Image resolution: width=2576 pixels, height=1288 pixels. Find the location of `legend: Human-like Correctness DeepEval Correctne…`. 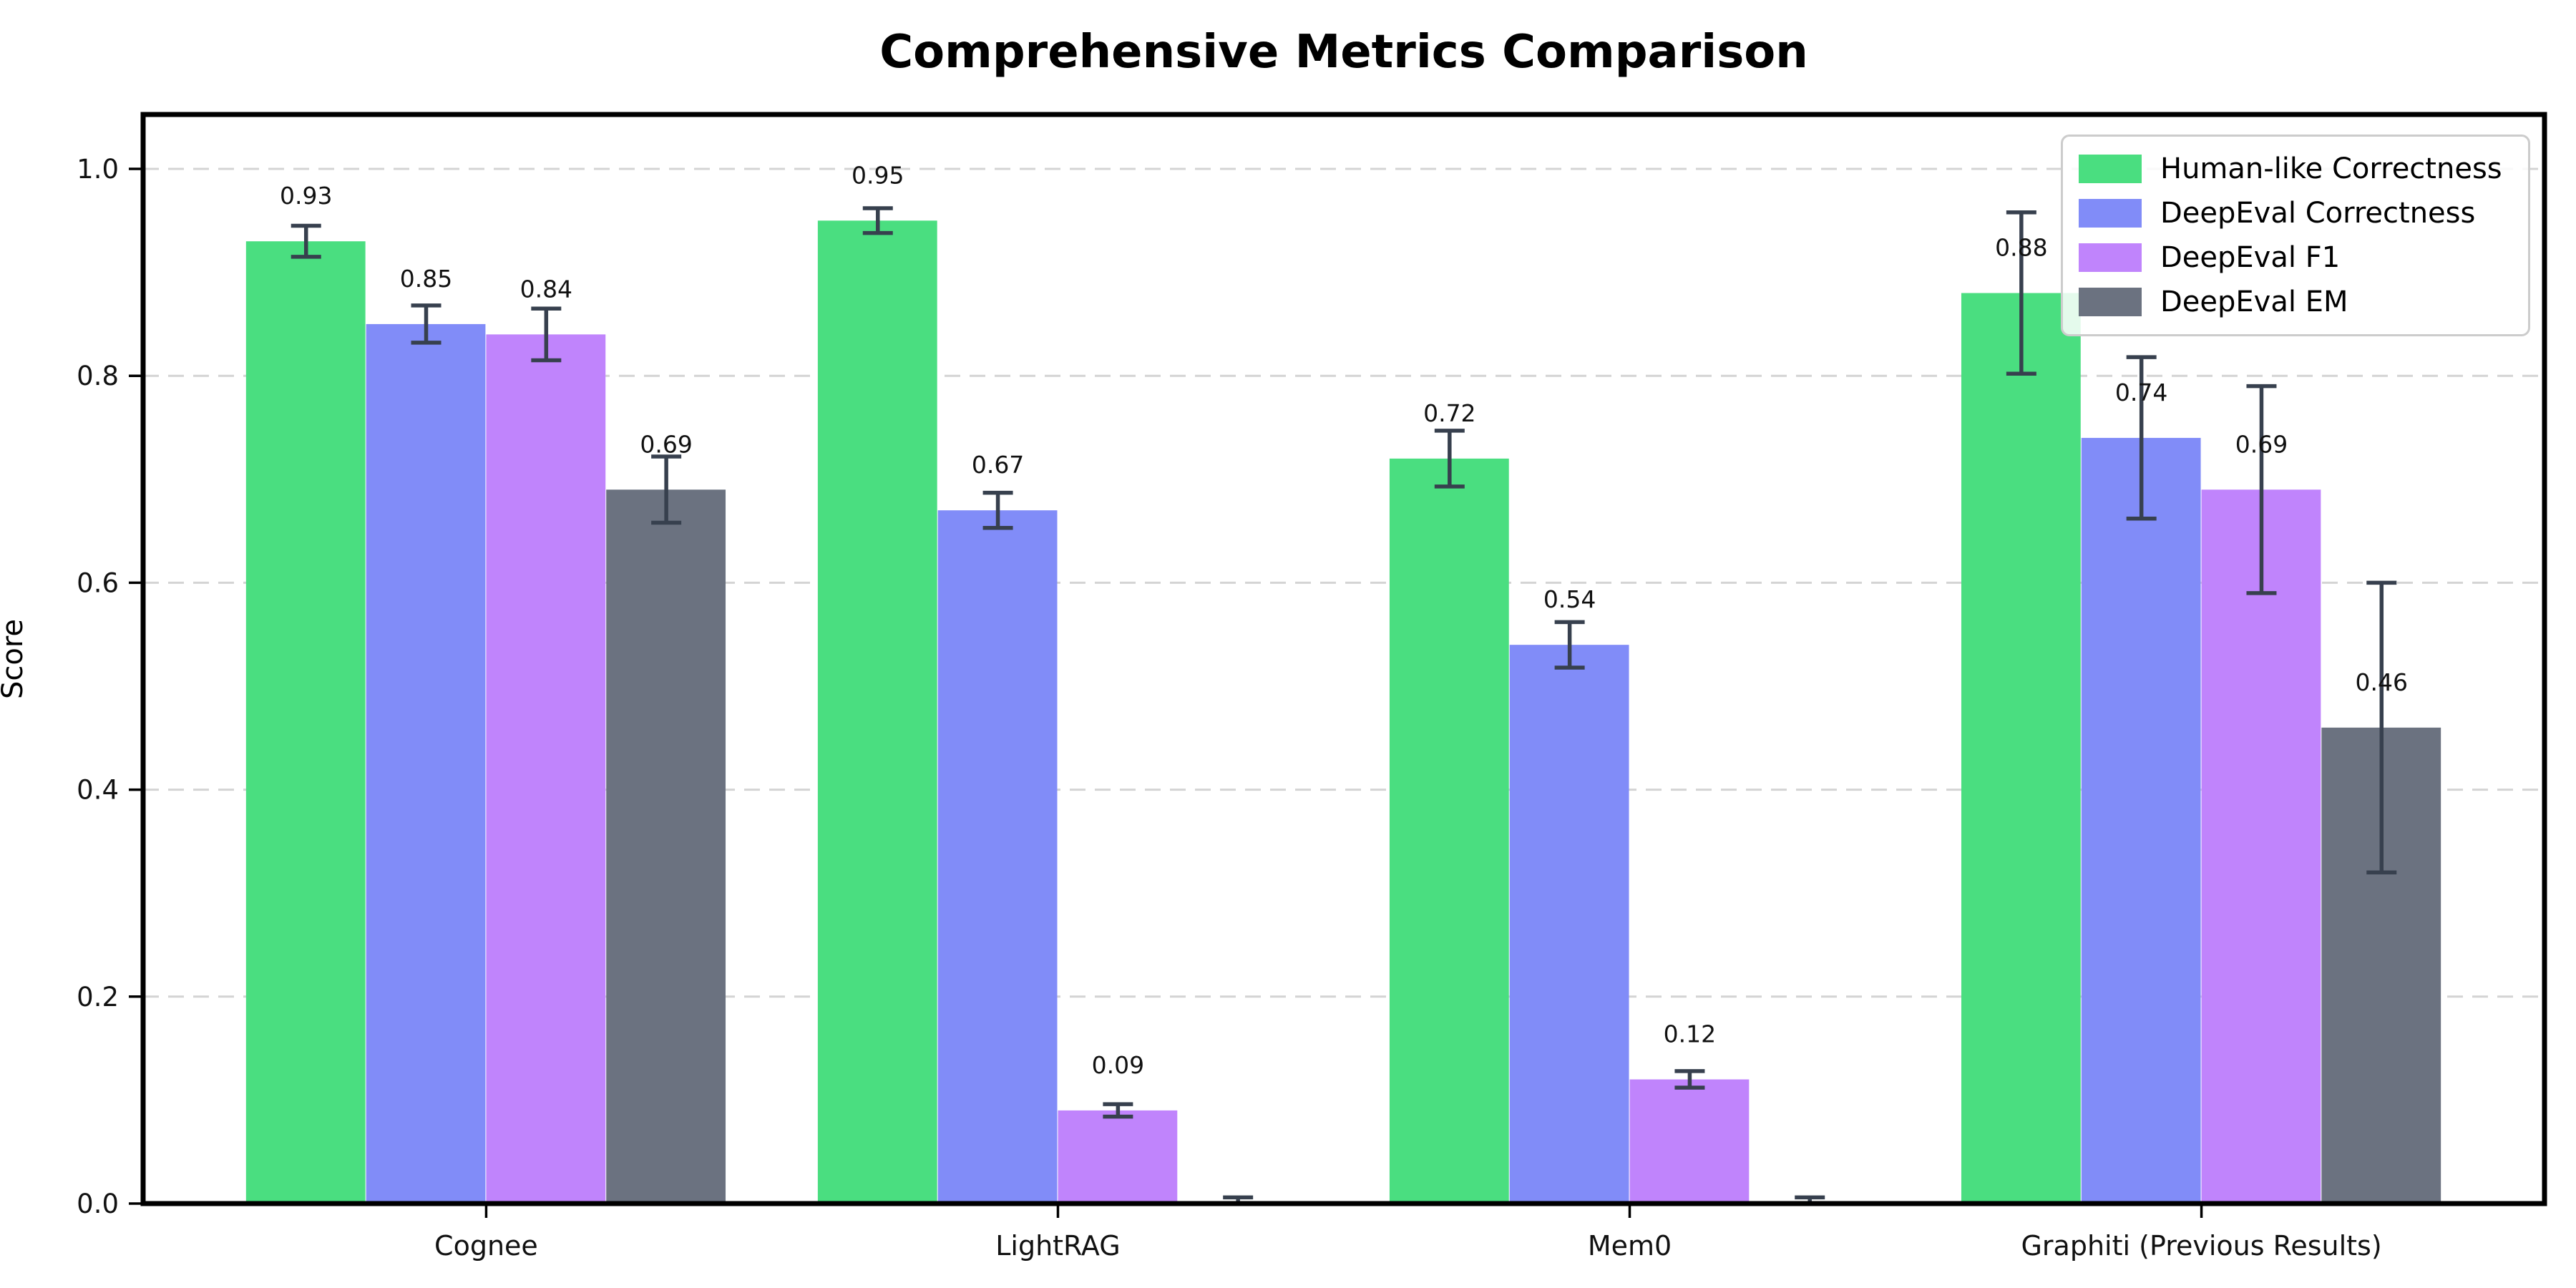

legend: Human-like Correctness DeepEval Correctne… is located at coordinates (2295, 235).